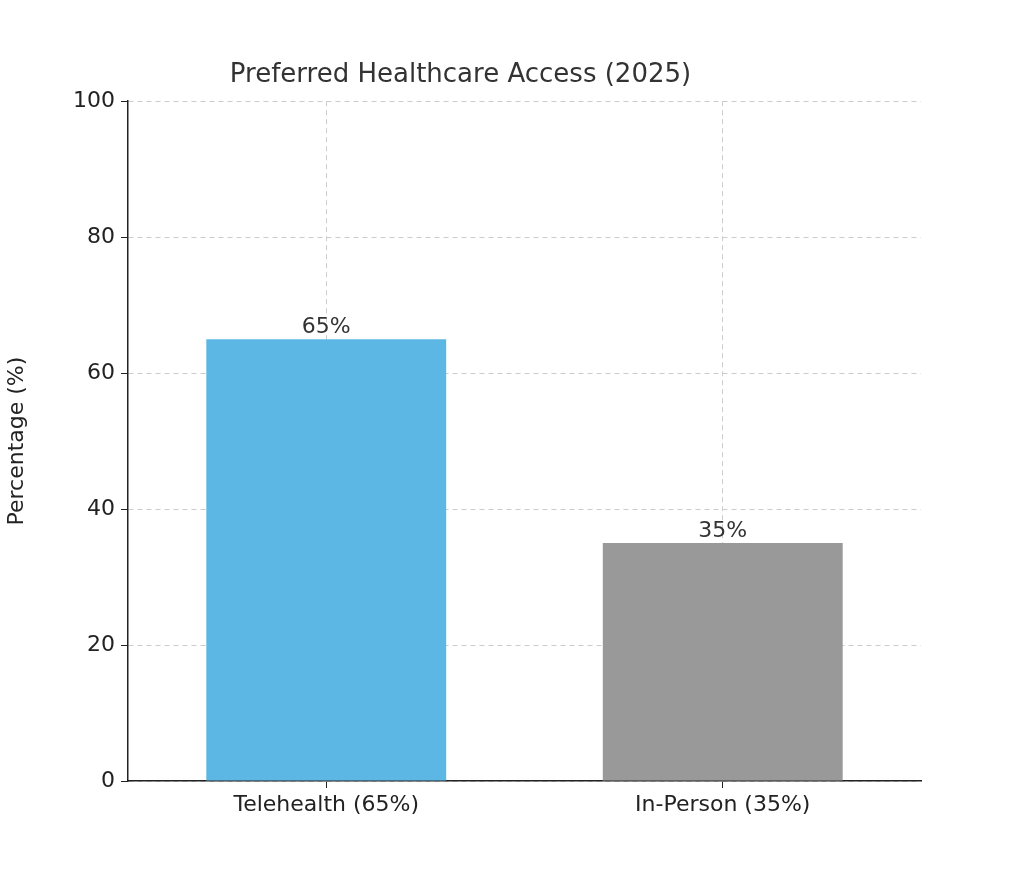 Image resolution: width=1024 pixels, height=878 pixels. What do you see at coordinates (94, 99) in the screenshot?
I see `y-tick-label: 100` at bounding box center [94, 99].